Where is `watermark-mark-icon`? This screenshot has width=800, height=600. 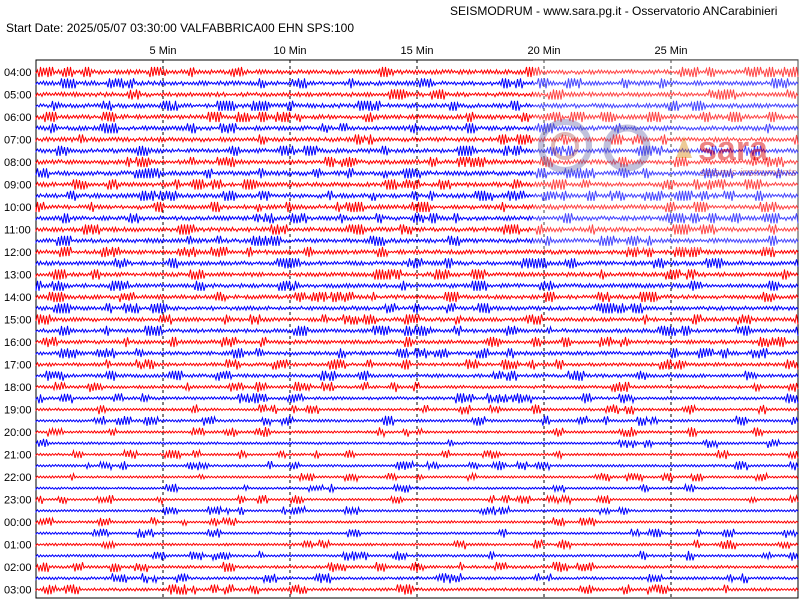 watermark-mark-icon is located at coordinates (684, 147).